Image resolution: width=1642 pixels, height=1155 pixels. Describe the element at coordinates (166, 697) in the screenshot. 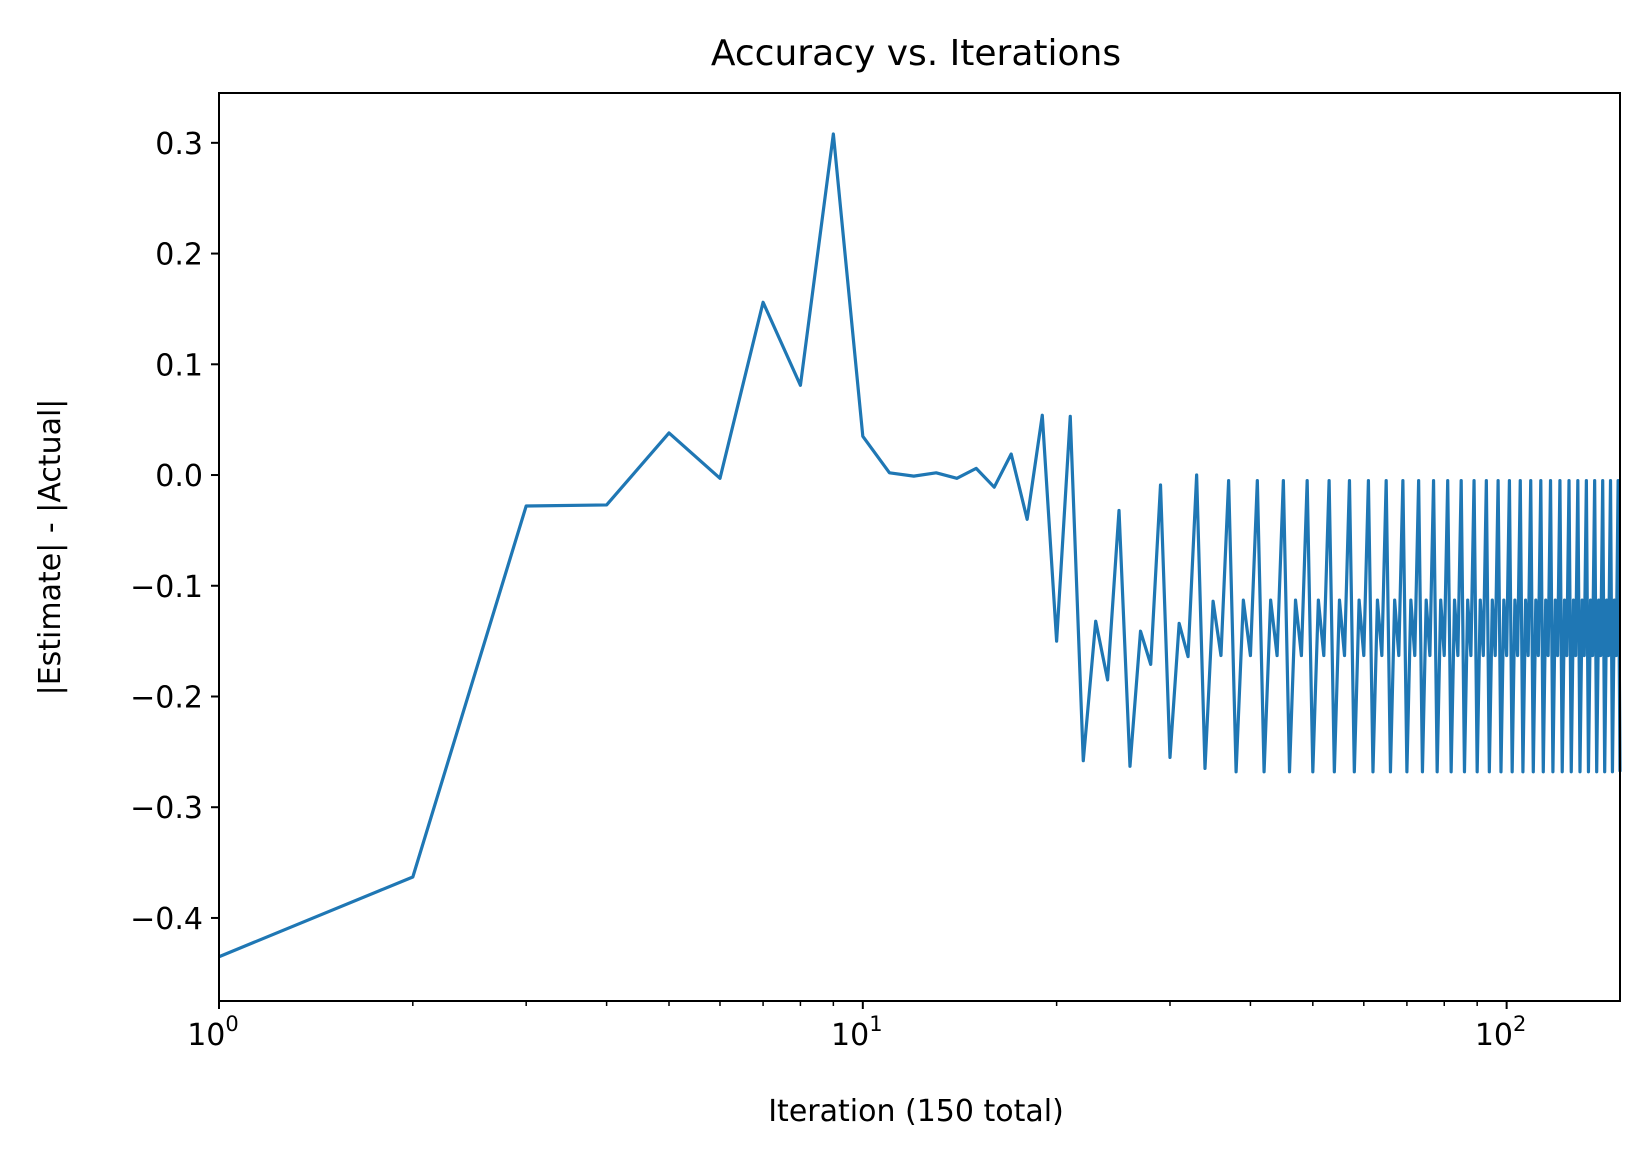

I see `y-tick-label: −0.2` at that location.